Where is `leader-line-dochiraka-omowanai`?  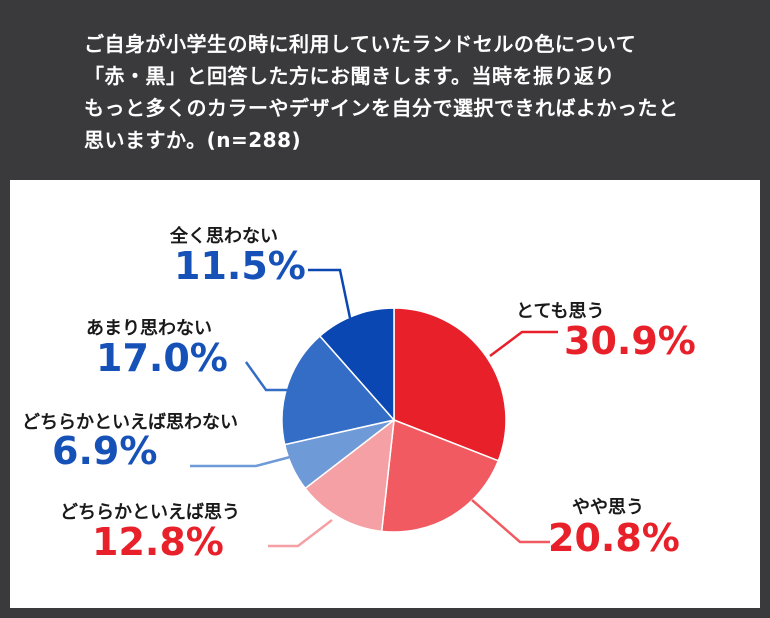
leader-line-dochiraka-omowanai is located at coordinates (242, 461).